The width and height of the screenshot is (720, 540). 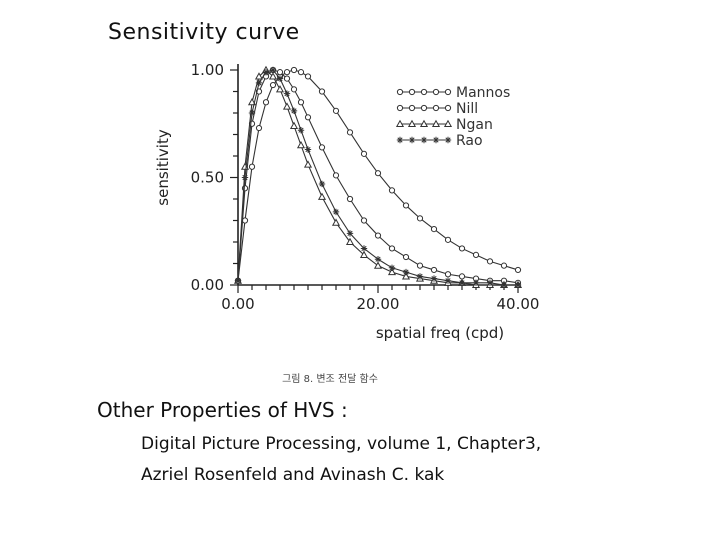 I want to click on x-axis-label: spatial freq (cpd), so click(x=440, y=333).